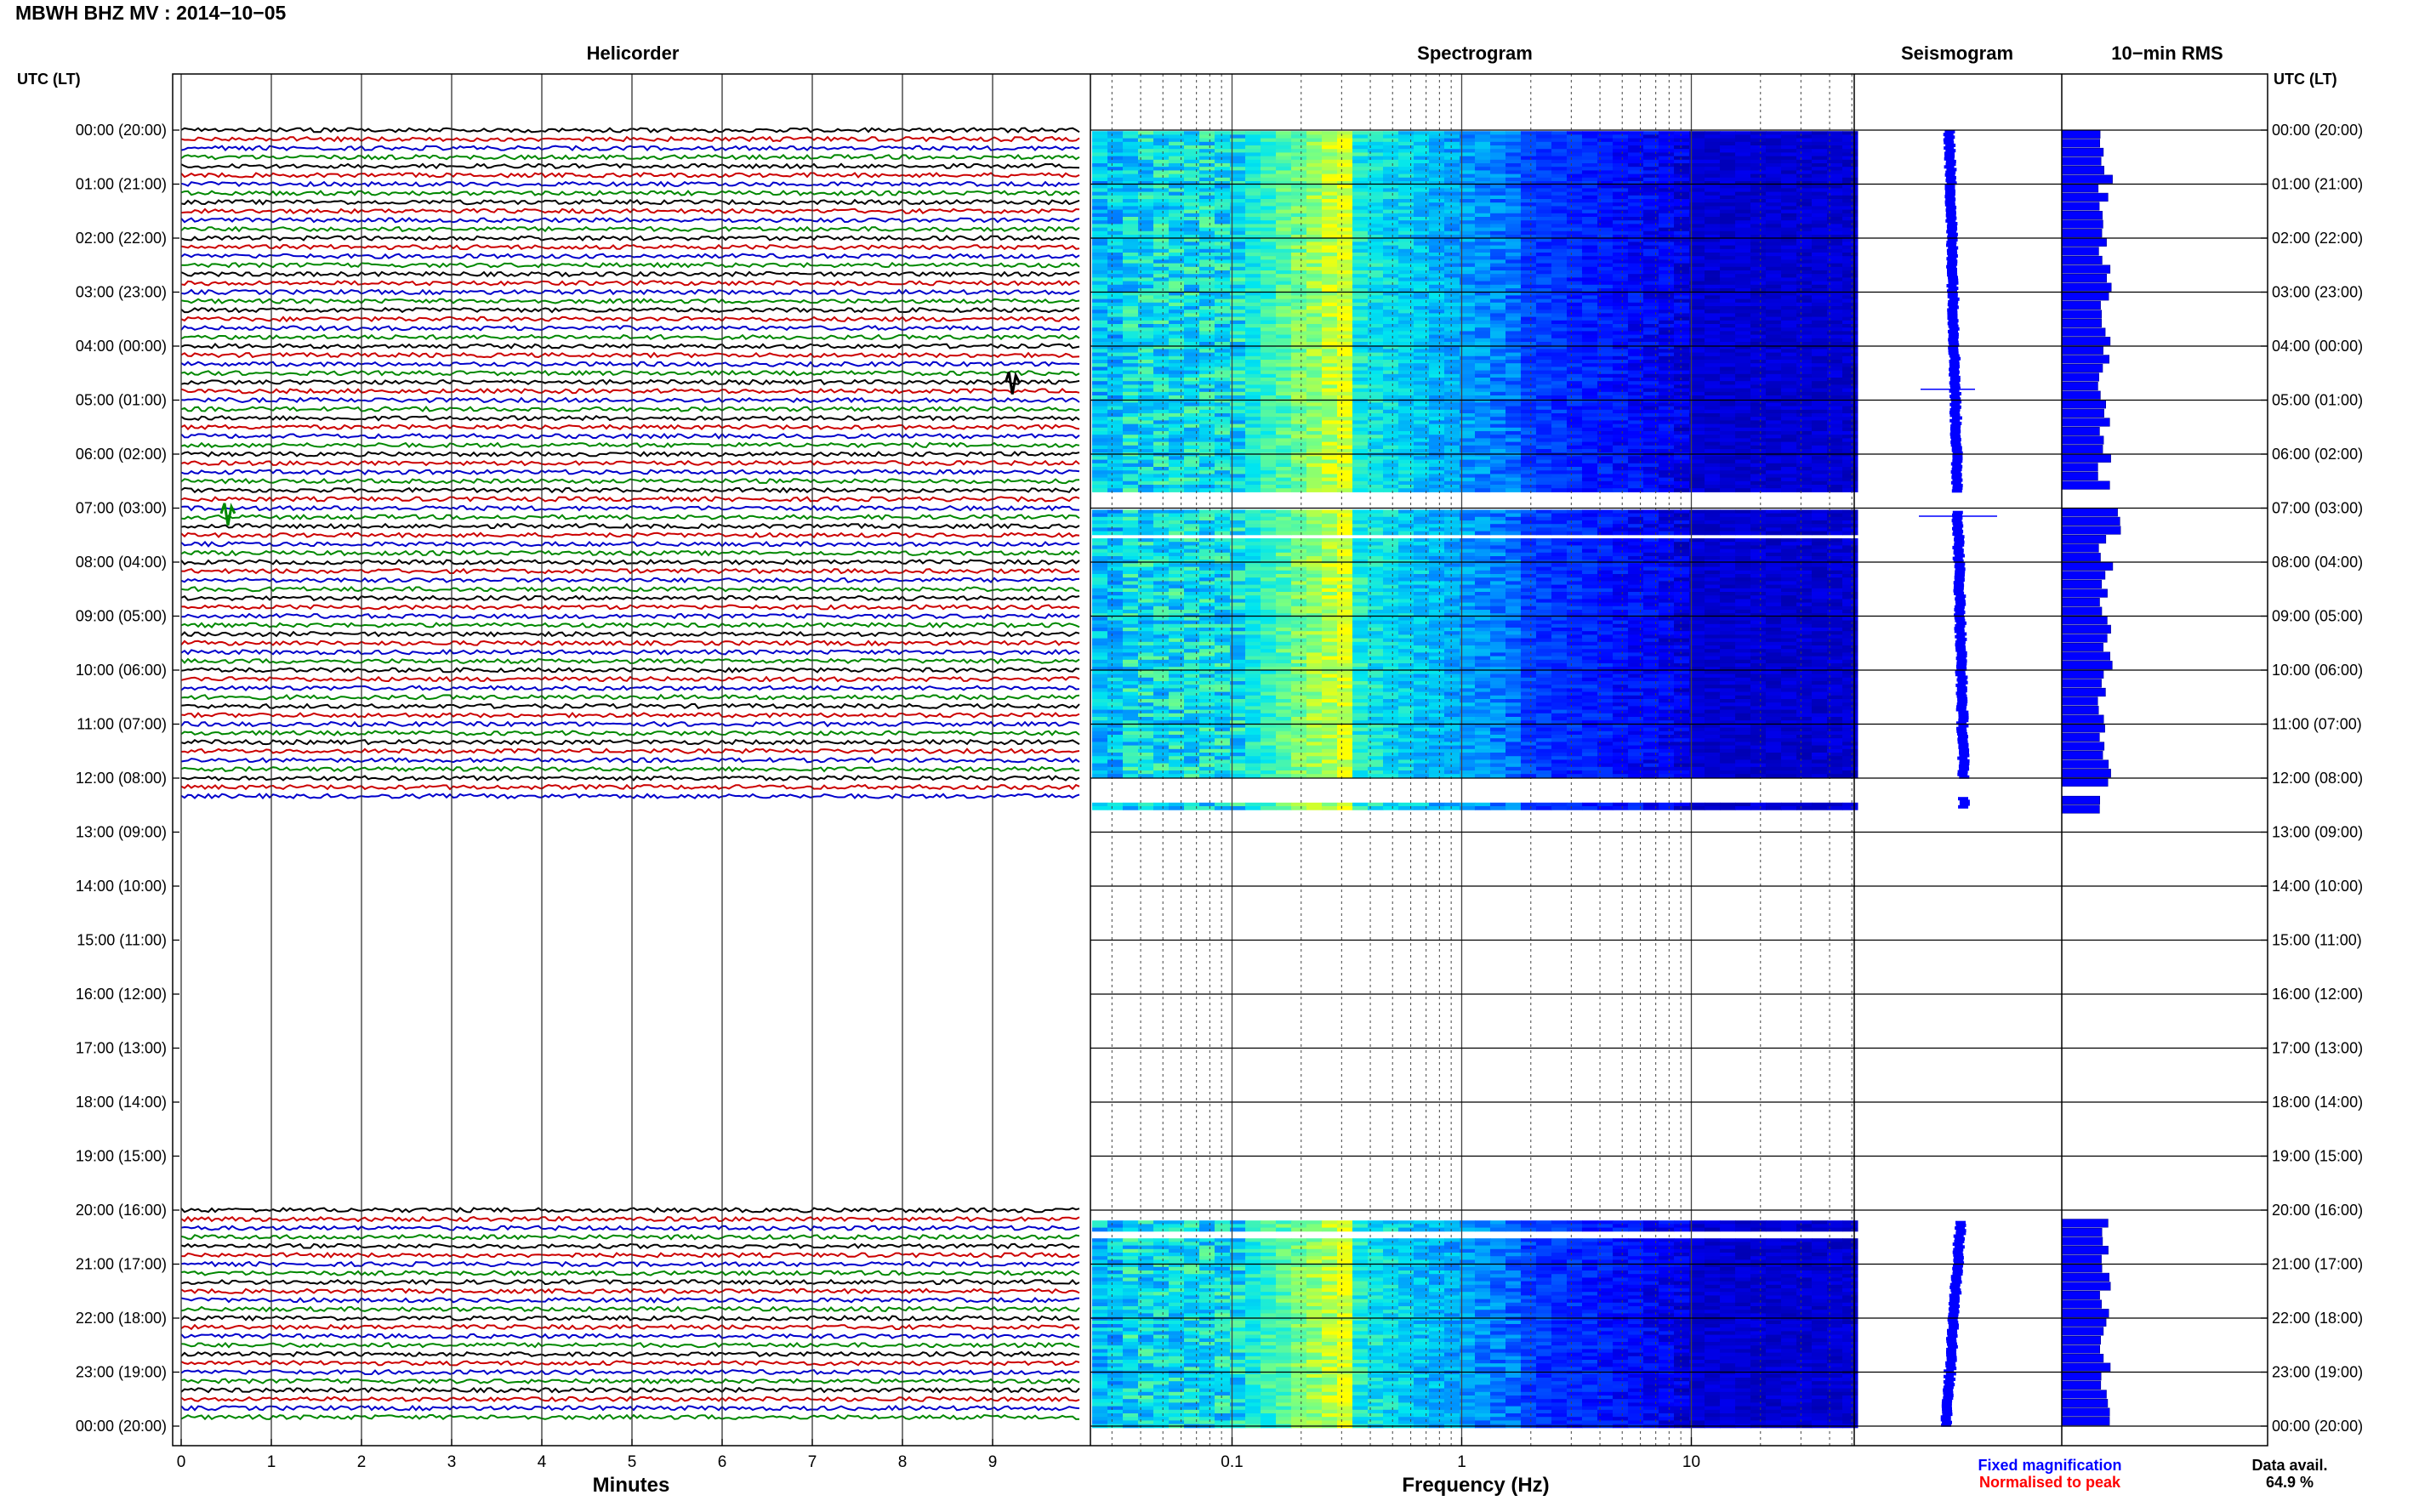 The width and height of the screenshot is (2419, 1512). What do you see at coordinates (2317, 238) in the screenshot?
I see `time-label-right: 02:00 (22:00)` at bounding box center [2317, 238].